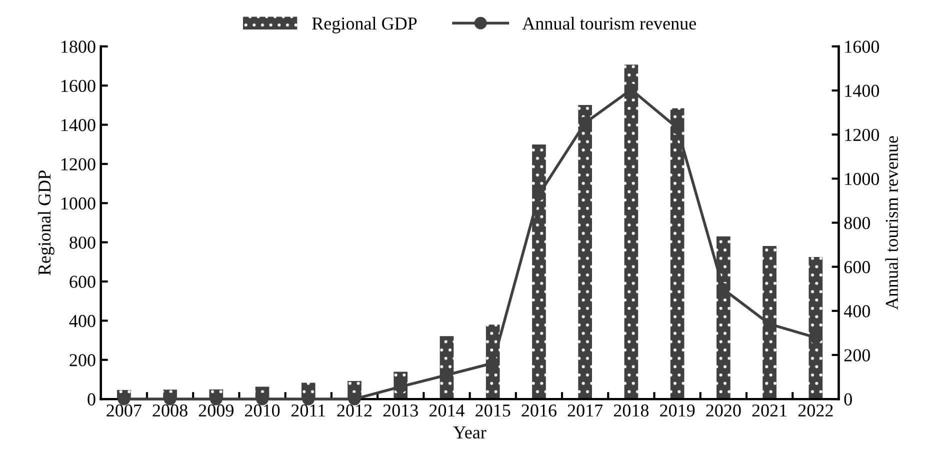  Describe the element at coordinates (447, 410) in the screenshot. I see `x-tick-label: 2014` at that location.